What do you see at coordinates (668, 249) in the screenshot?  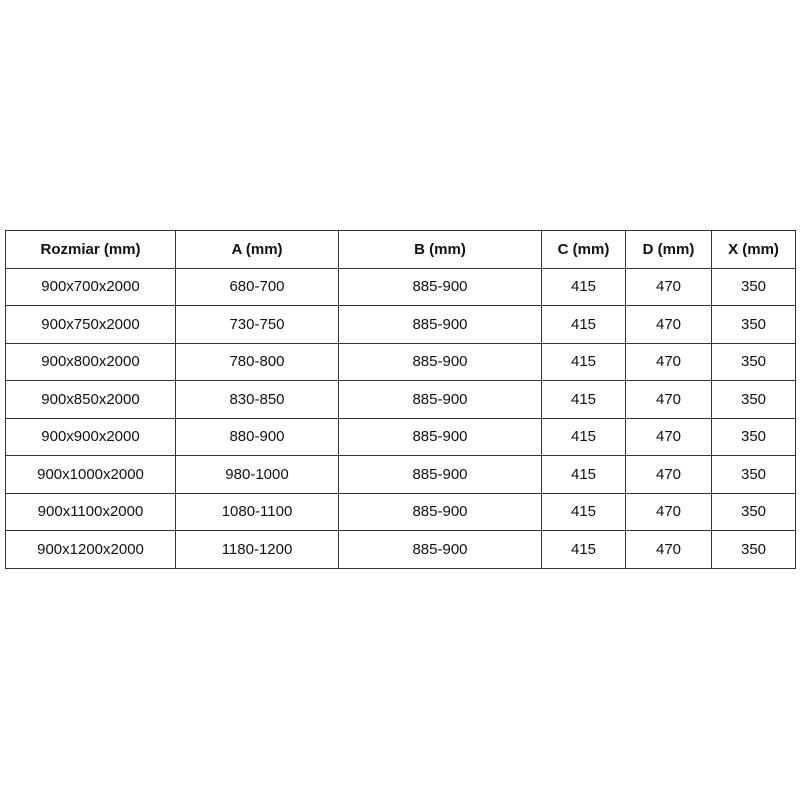 I see `column-header: D (mm)` at bounding box center [668, 249].